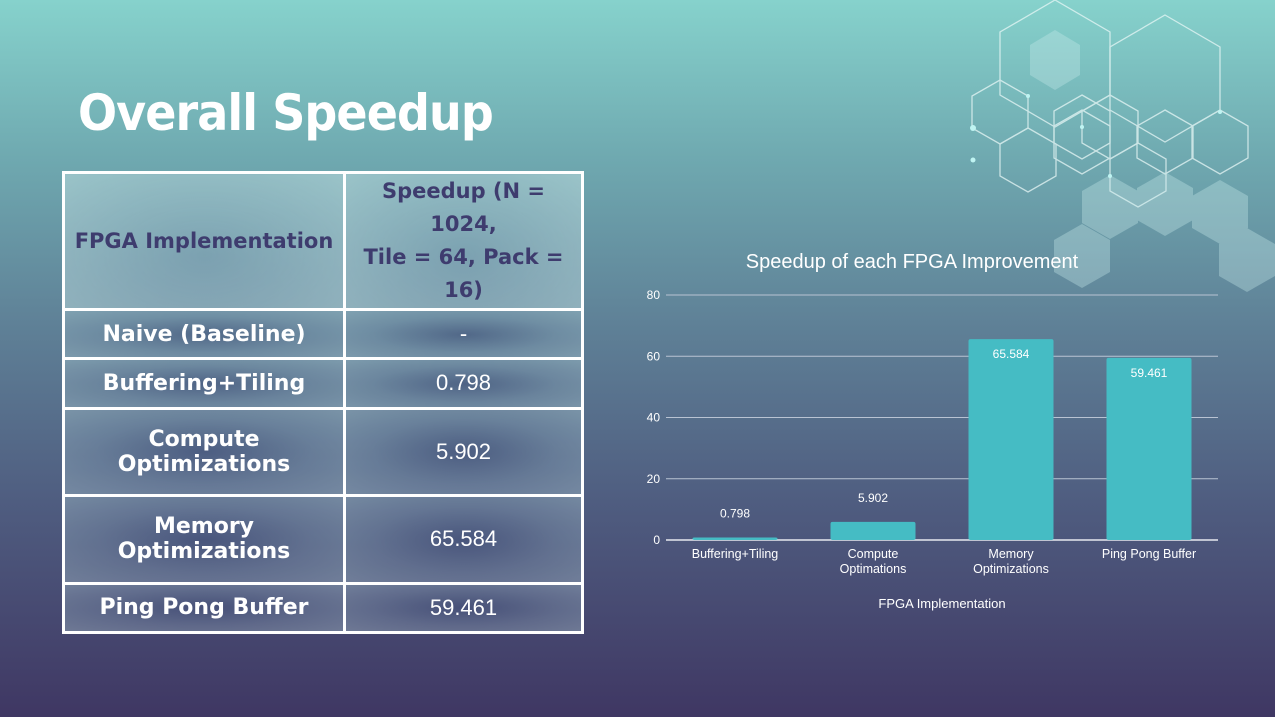 This screenshot has height=717, width=1275. I want to click on chart-bars, so click(942, 439).